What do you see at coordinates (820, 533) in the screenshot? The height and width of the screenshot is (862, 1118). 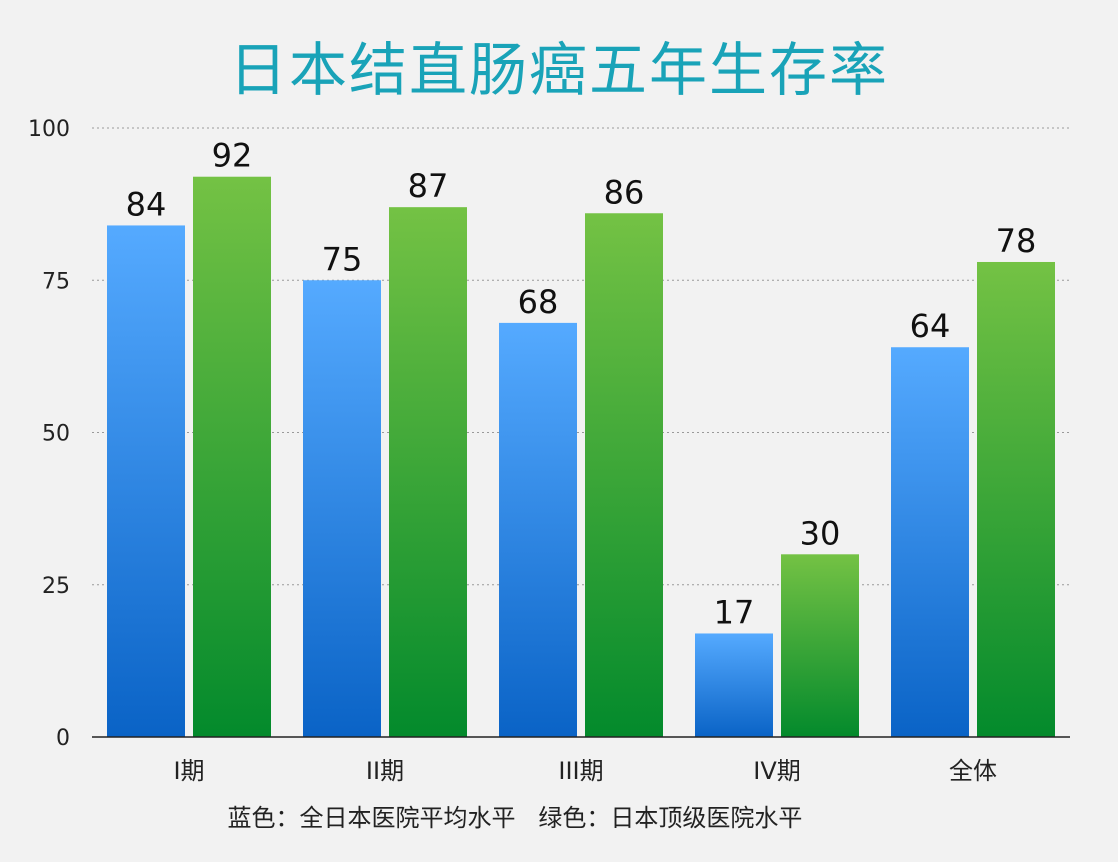 I see `data-label: 30` at bounding box center [820, 533].